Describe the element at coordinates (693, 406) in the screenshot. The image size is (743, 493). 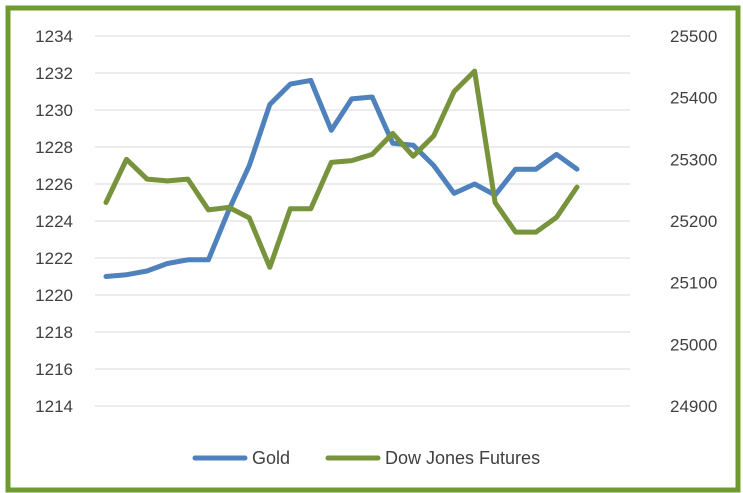
I see `right-tick-label: 24900` at that location.